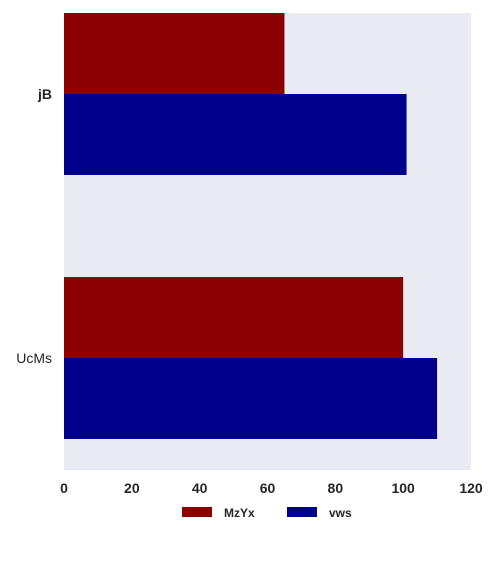  I want to click on y-tick-label-ucms: UcMs, so click(34, 358).